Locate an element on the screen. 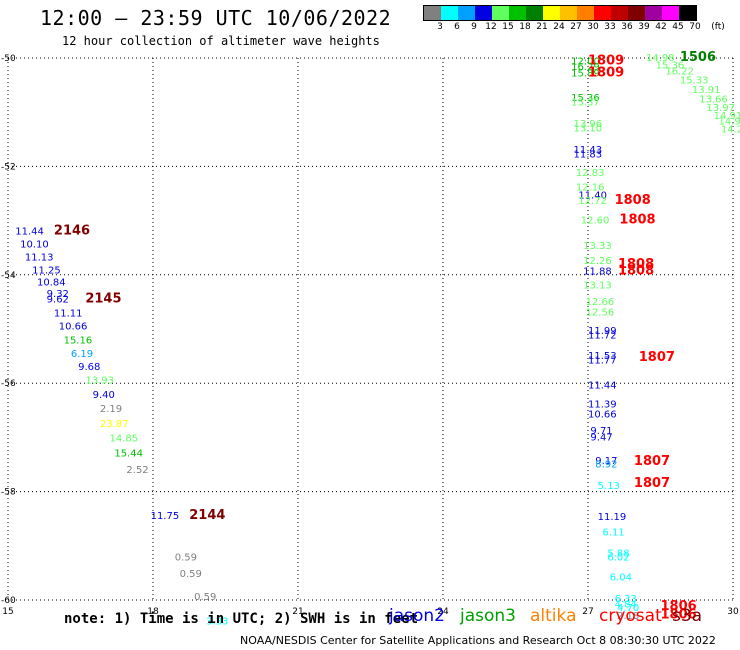 Image resolution: width=740 pixels, height=650 pixels. wave-height-label: 15.36 is located at coordinates (670, 66).